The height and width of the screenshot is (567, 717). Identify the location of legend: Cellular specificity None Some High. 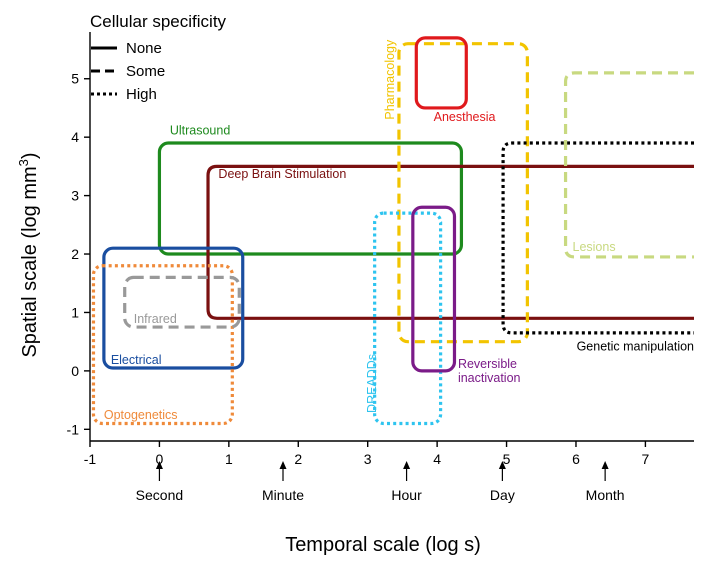
(158, 57).